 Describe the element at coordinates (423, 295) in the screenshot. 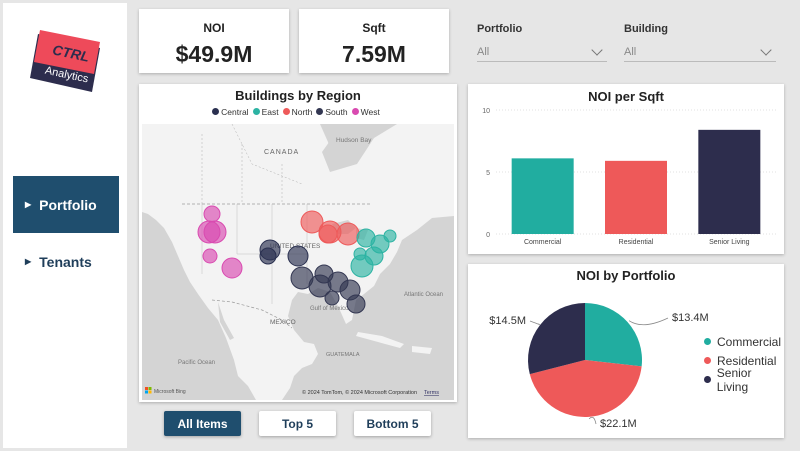

I see `map-label-atlantic: Atlantic Ocean` at that location.